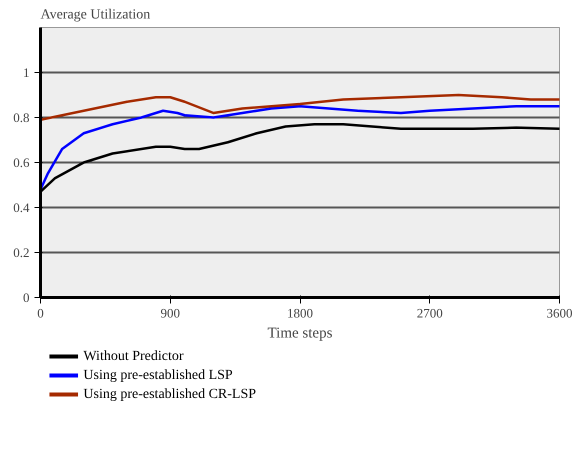 The height and width of the screenshot is (452, 584). What do you see at coordinates (158, 375) in the screenshot?
I see `legend-label: Using pre-established LSP` at bounding box center [158, 375].